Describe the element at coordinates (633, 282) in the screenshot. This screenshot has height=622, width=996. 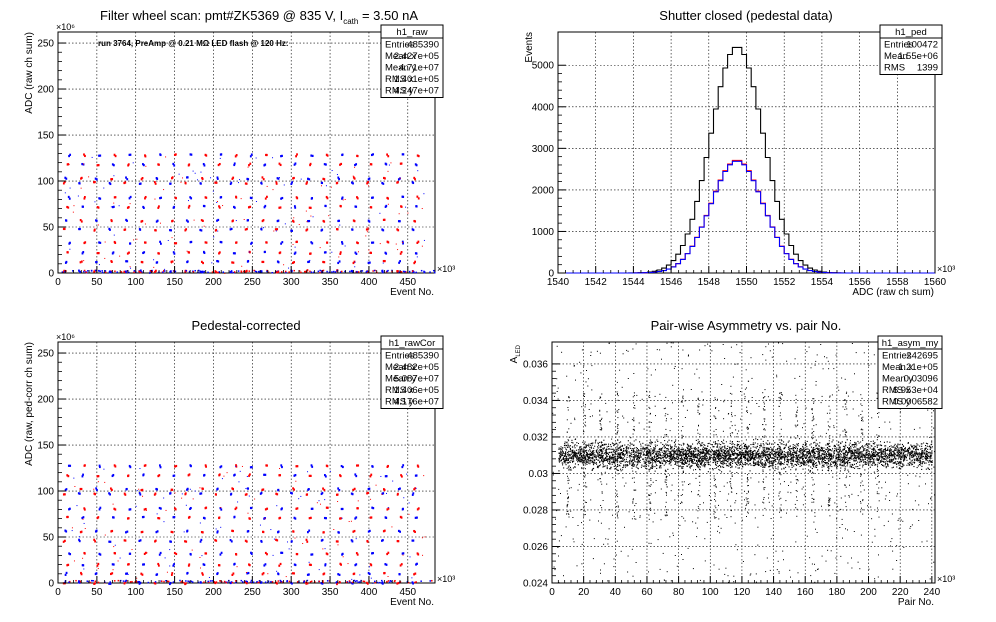
I see `x-tick-label: 1544` at that location.